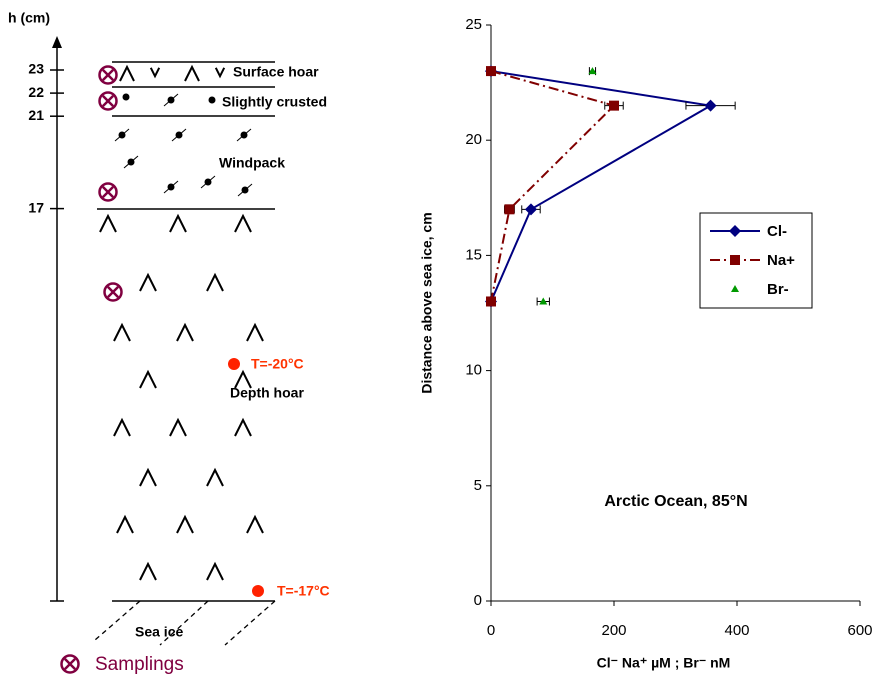 The width and height of the screenshot is (877, 680). Describe the element at coordinates (491, 630) in the screenshot. I see `x-tick-label: 0` at that location.